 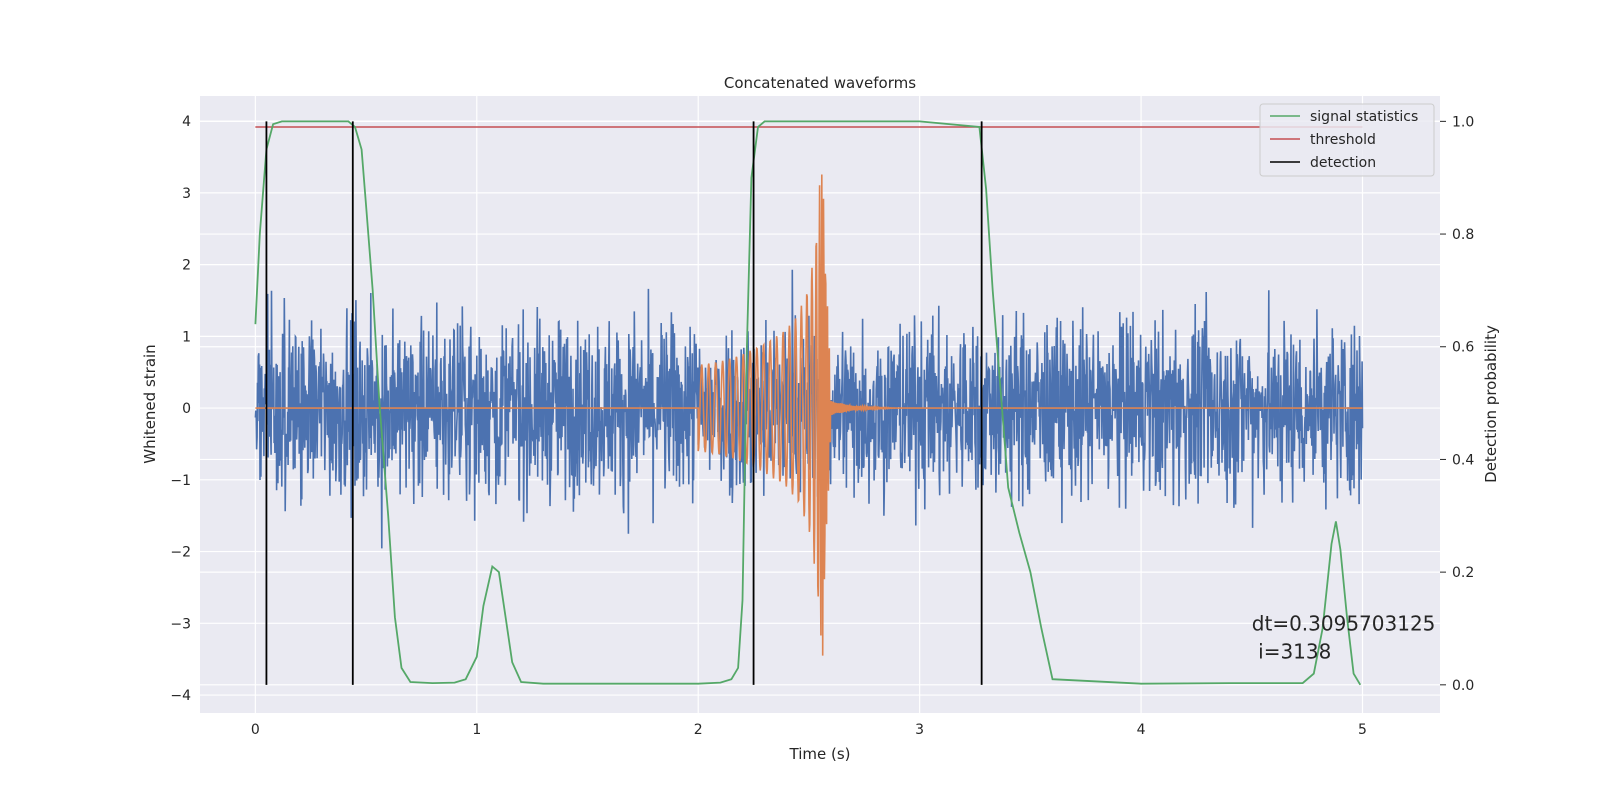 I want to click on legend: signal statistics threshold detection, so click(x=1347, y=140).